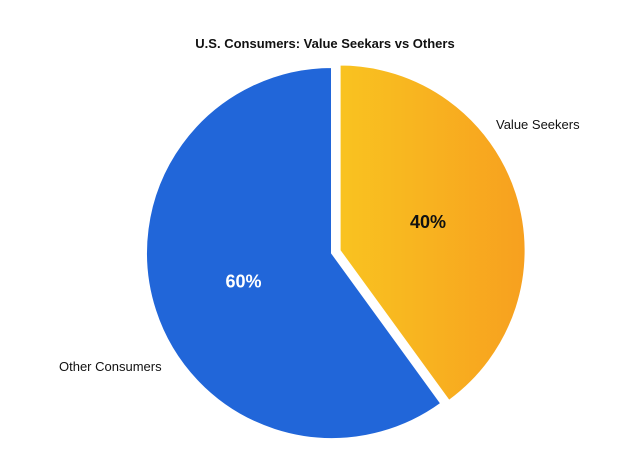 Image resolution: width=639 pixels, height=473 pixels. What do you see at coordinates (538, 124) in the screenshot?
I see `slice-category-label: Value Seekers` at bounding box center [538, 124].